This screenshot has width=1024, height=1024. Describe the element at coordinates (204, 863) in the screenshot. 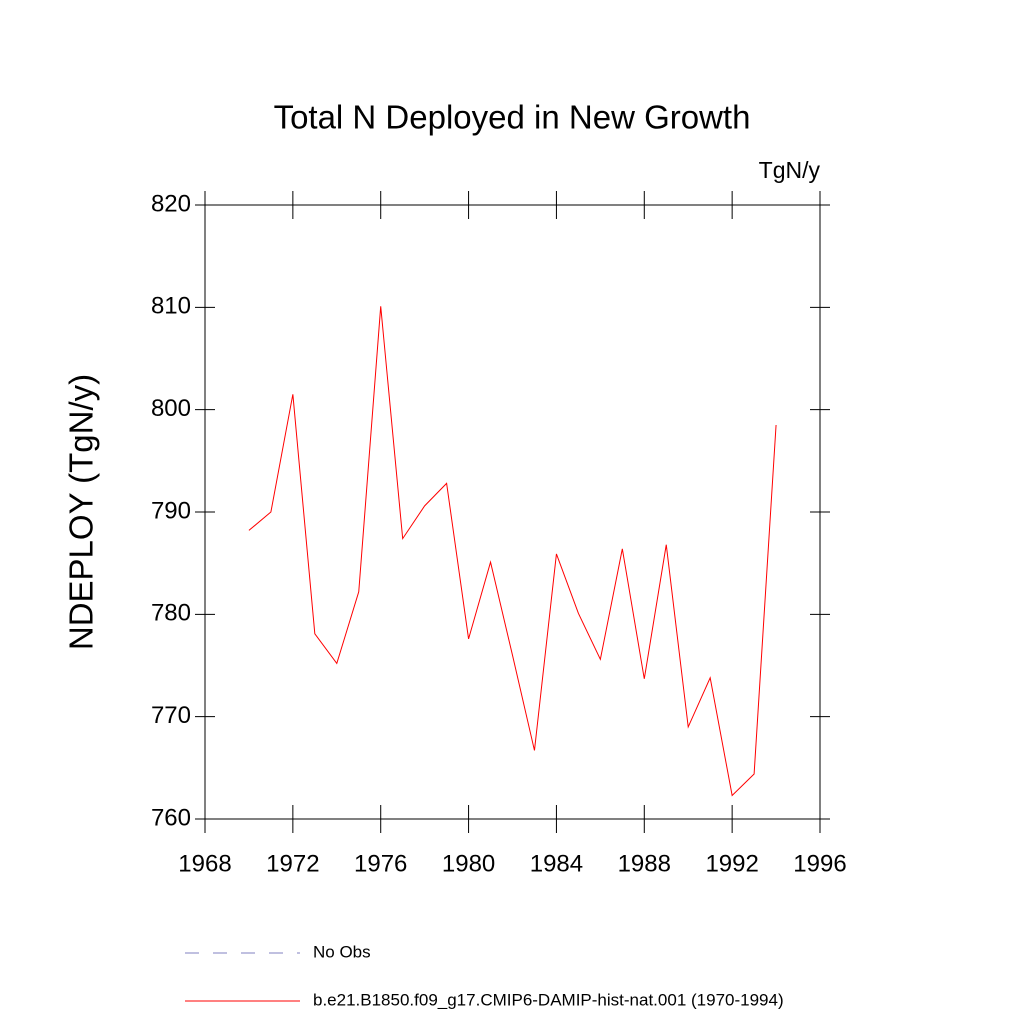

I see `x-tick-label: 1968` at that location.